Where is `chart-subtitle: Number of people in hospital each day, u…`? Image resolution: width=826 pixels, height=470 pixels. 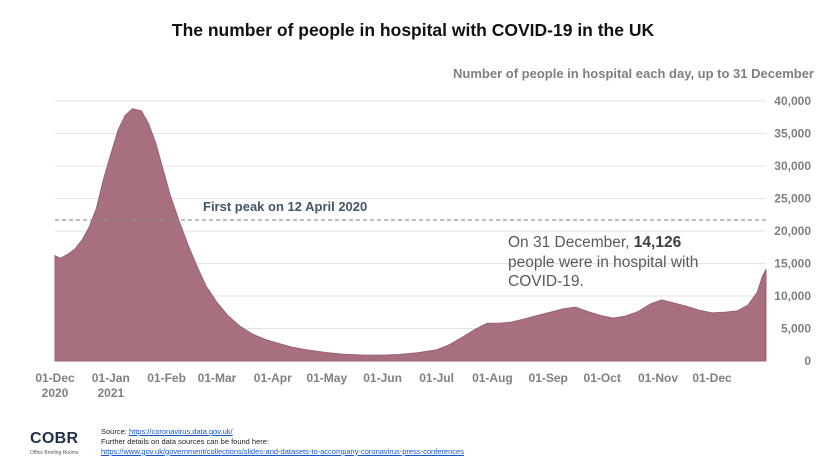 chart-subtitle: Number of people in hospital each day, u… is located at coordinates (633, 73).